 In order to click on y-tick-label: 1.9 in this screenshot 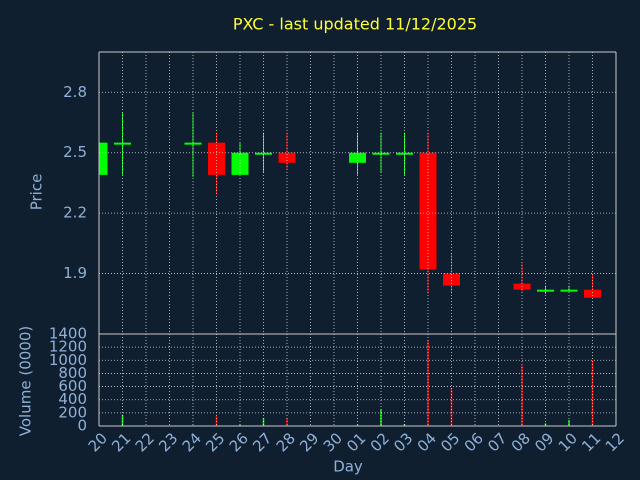, I will do `click(75, 273)`.